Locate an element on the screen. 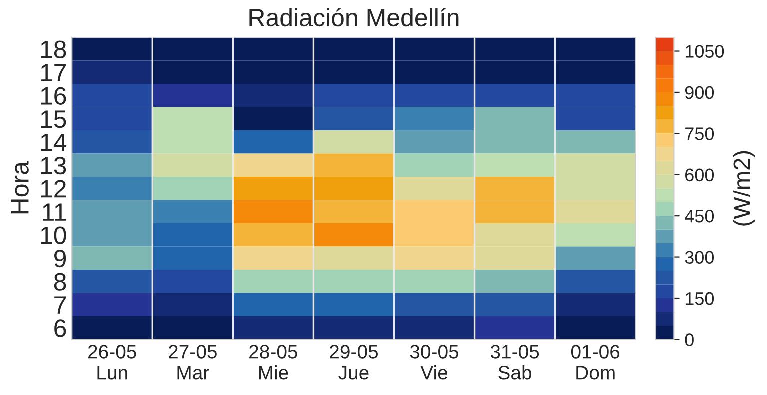 The width and height of the screenshot is (767, 395). y-tick-label: 8 is located at coordinates (60, 282).